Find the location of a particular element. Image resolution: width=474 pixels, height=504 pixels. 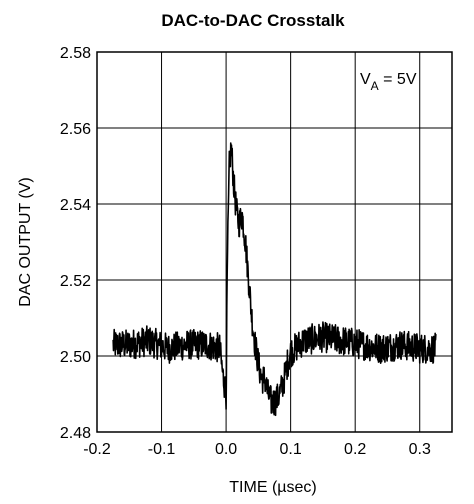

y-tick-label: 2.56 is located at coordinates (75, 129).